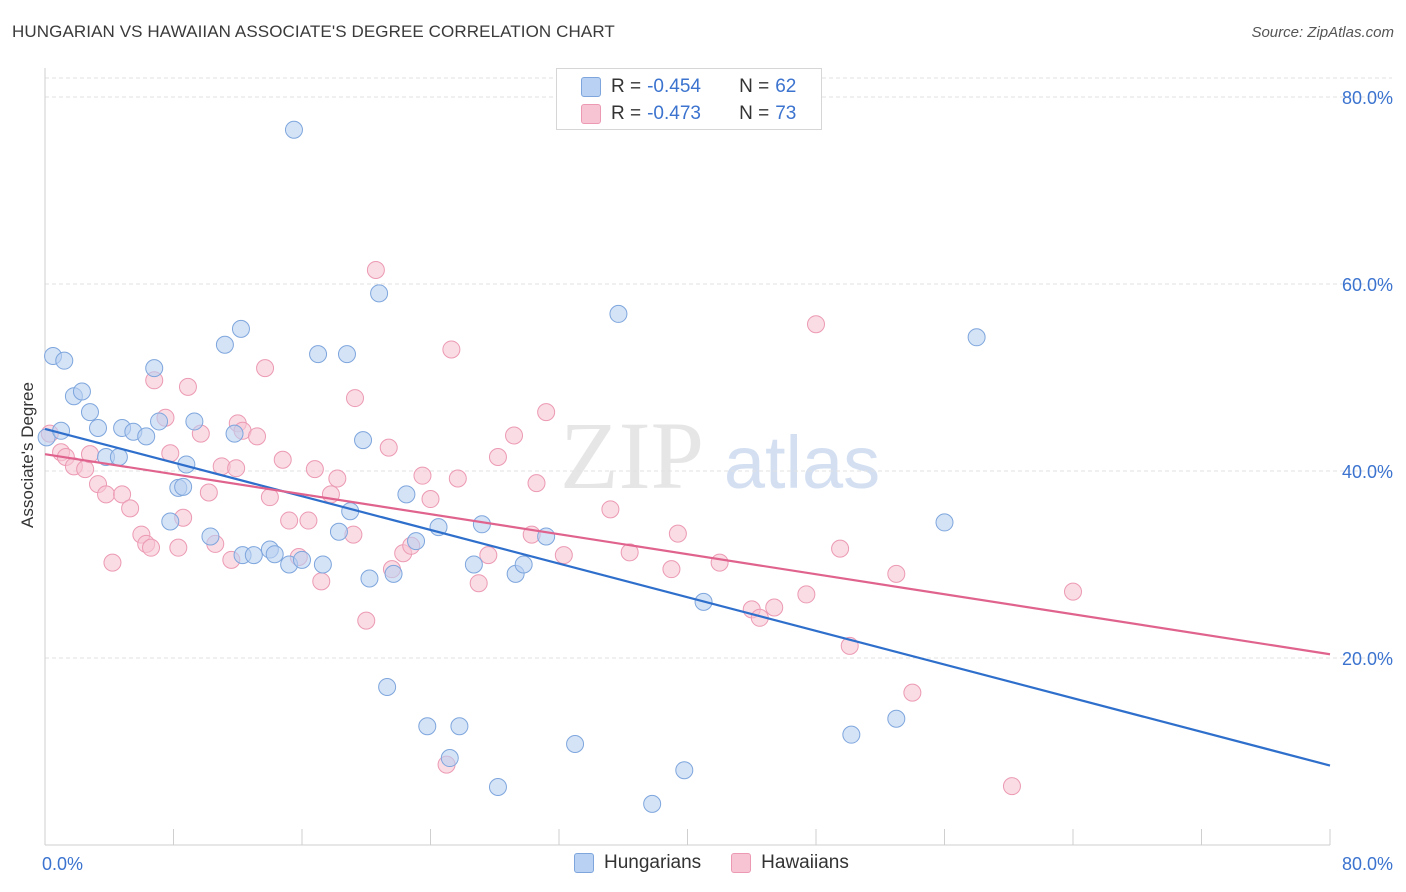 The height and width of the screenshot is (892, 1406). I want to click on correlation-legend: R = -0.454 N = 62 R = -0.473 N = 73, so click(689, 99).